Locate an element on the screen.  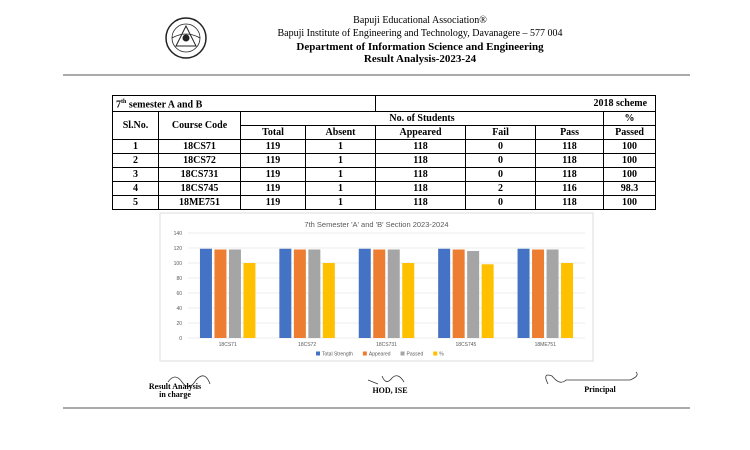
header-cell: Total is located at coordinates (273, 133).